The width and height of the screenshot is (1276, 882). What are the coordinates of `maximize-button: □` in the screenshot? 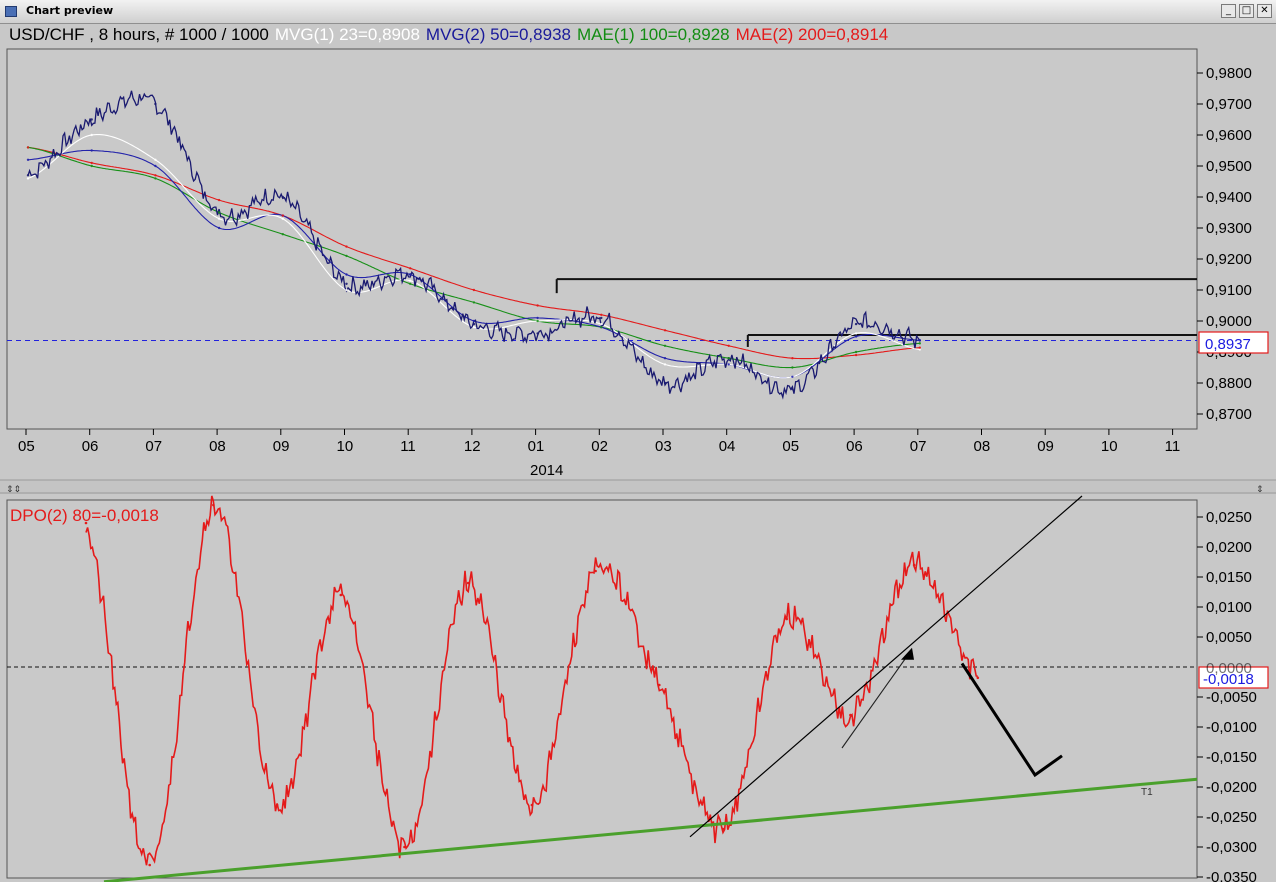 It's located at (1246, 11).